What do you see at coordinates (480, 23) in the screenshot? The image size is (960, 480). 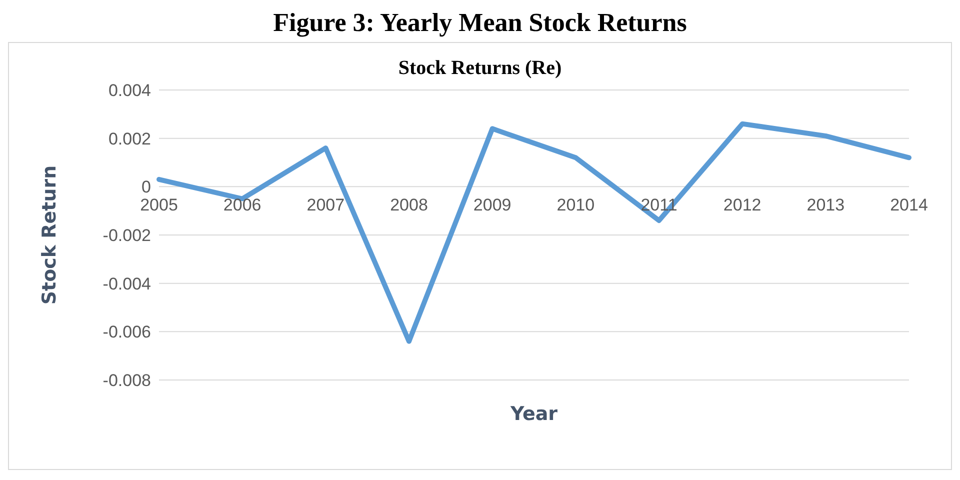 I see `chart-title: Figure 3: Yearly Mean Stock Returns` at bounding box center [480, 23].